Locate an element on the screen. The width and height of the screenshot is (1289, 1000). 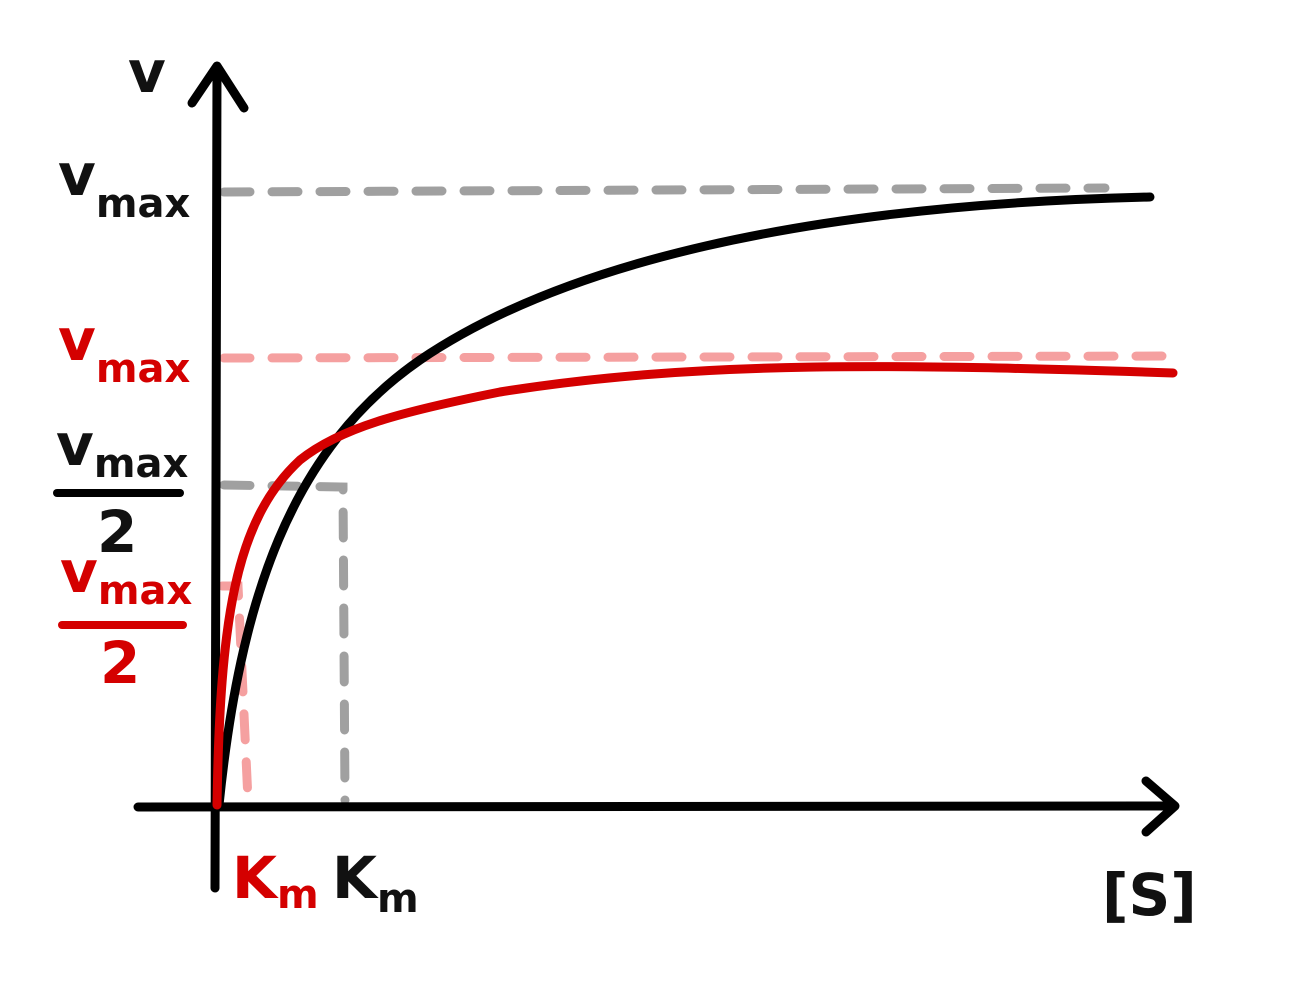
y-arrow is located at coordinates (218, 87).